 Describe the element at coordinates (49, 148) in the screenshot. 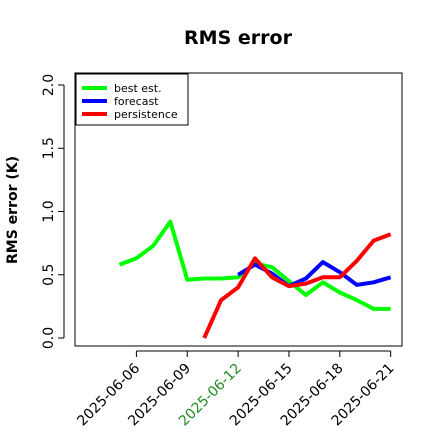

I see `y-tick-label: 1.5` at that location.